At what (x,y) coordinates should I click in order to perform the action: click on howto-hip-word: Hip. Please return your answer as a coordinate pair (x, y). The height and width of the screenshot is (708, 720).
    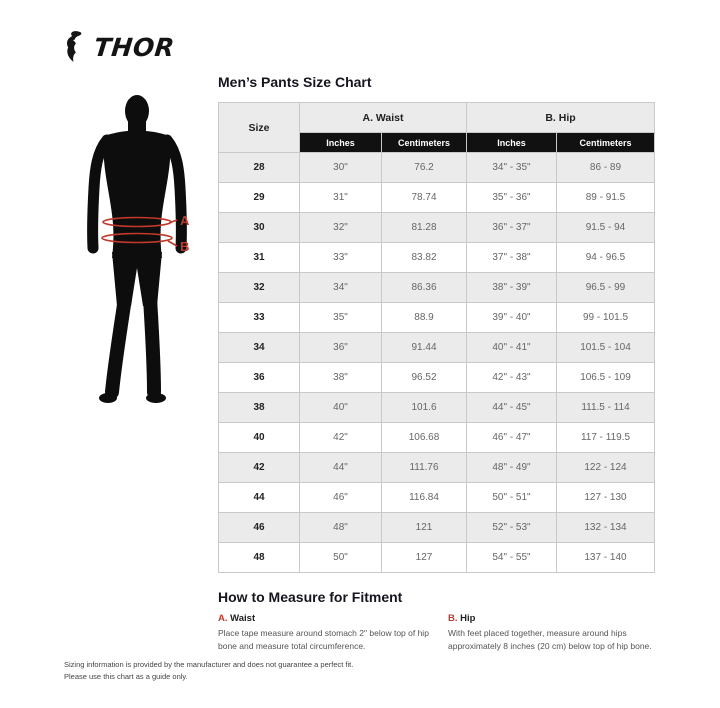
    Looking at the image, I should click on (466, 618).